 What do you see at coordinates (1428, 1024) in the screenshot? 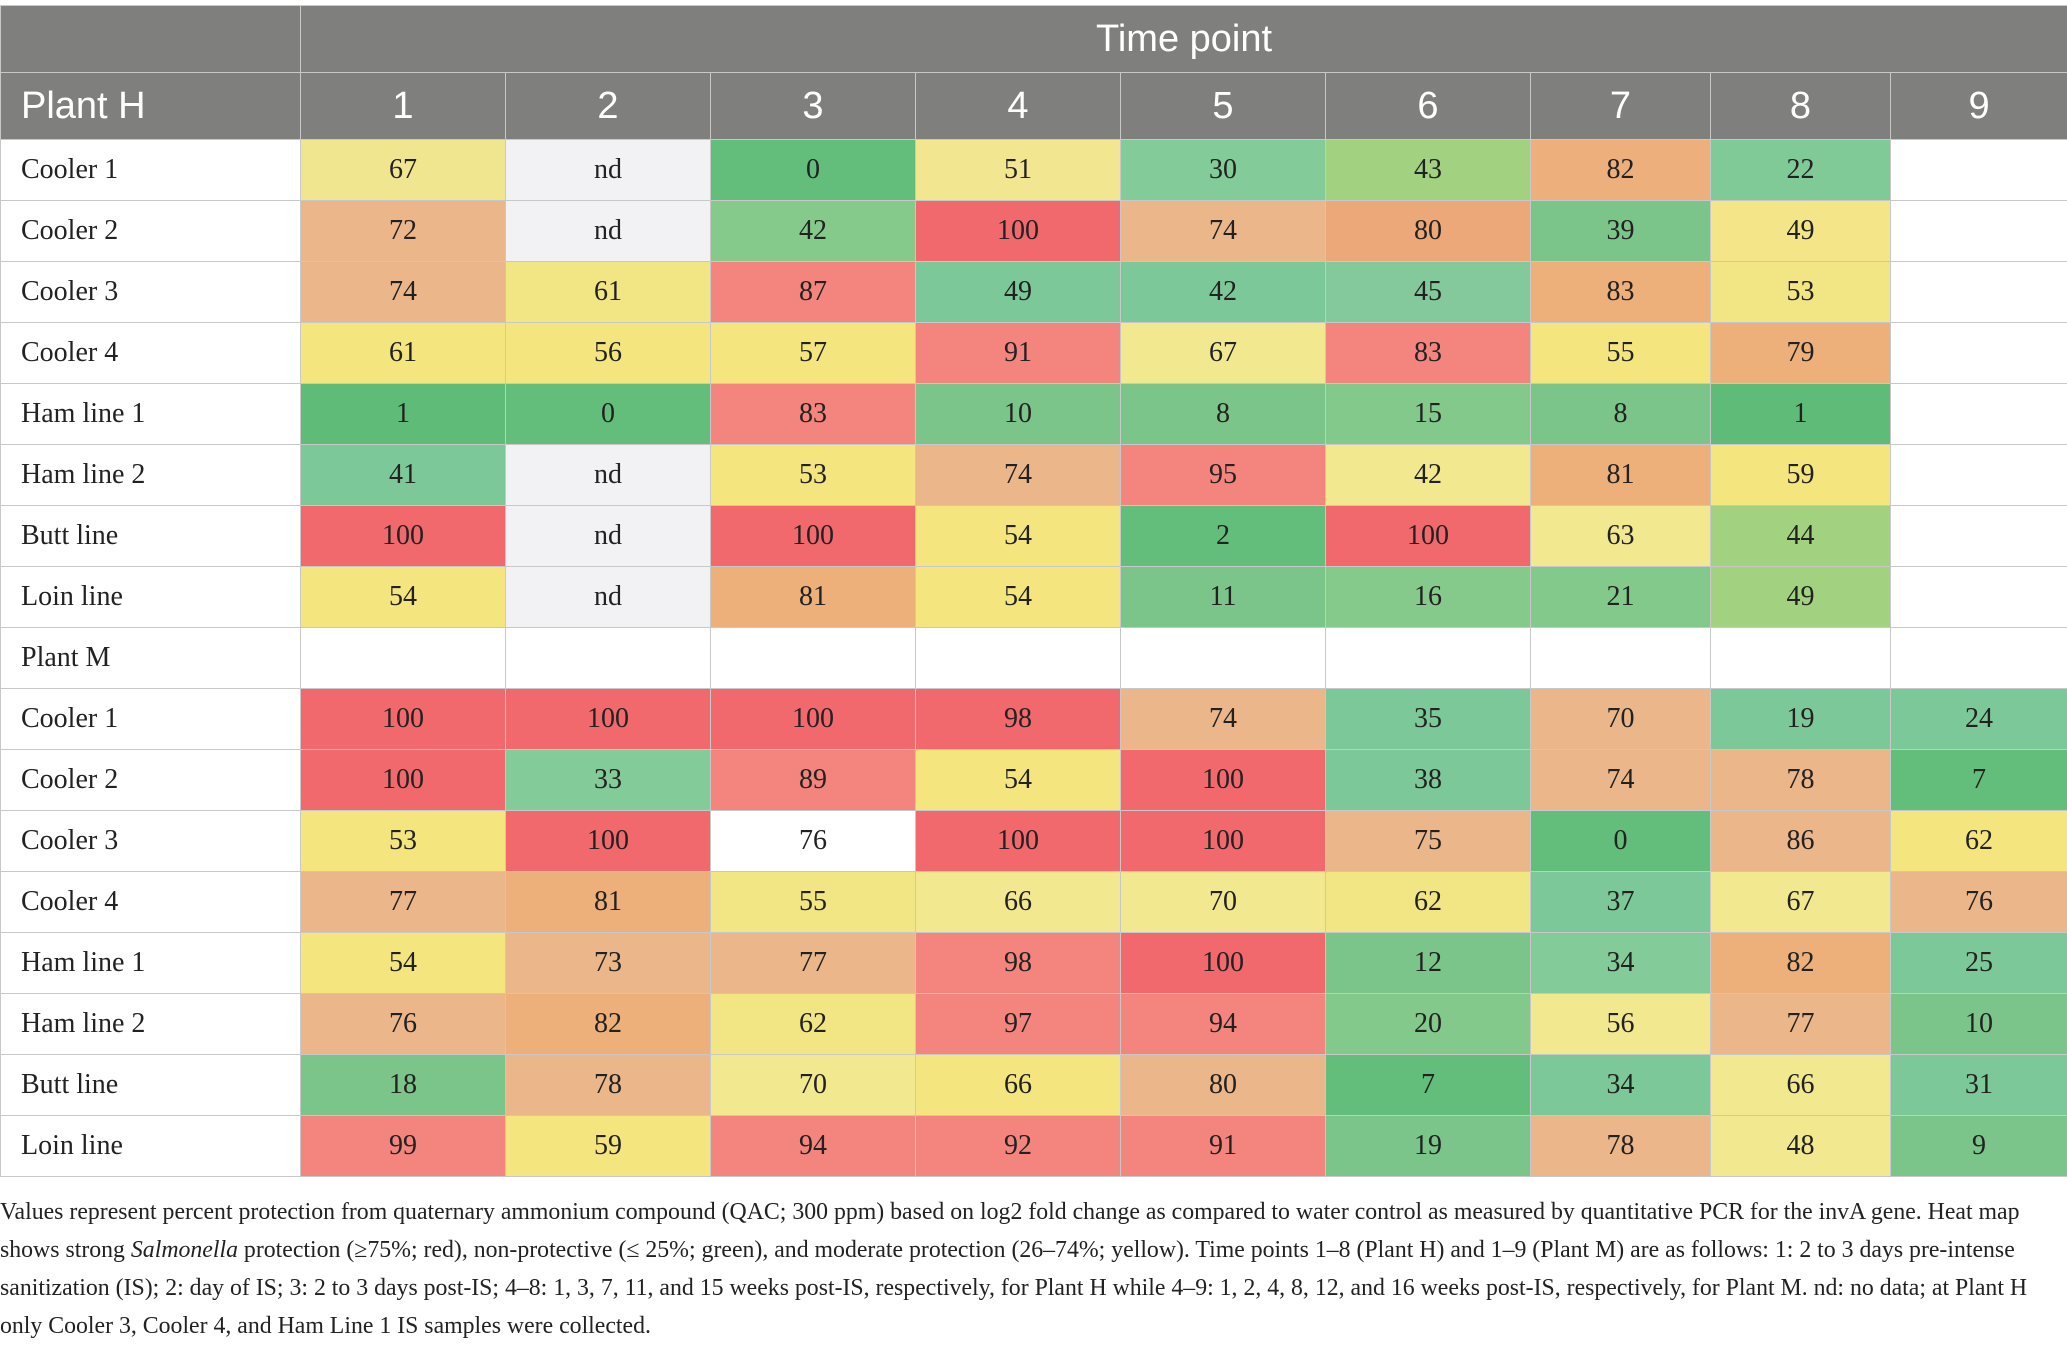
I see `value-cell: 20` at bounding box center [1428, 1024].